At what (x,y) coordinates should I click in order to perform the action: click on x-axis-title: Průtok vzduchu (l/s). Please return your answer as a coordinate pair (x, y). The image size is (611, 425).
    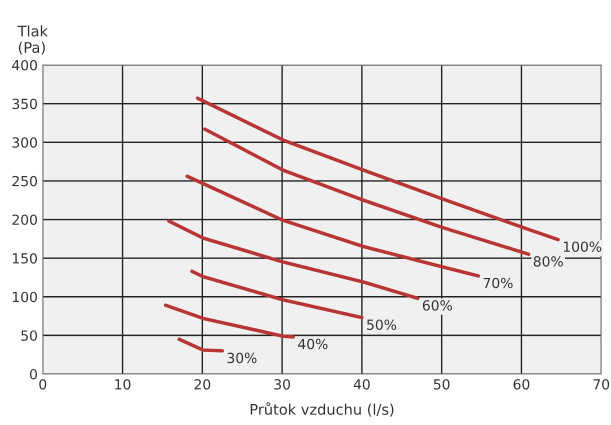
    Looking at the image, I should click on (322, 409).